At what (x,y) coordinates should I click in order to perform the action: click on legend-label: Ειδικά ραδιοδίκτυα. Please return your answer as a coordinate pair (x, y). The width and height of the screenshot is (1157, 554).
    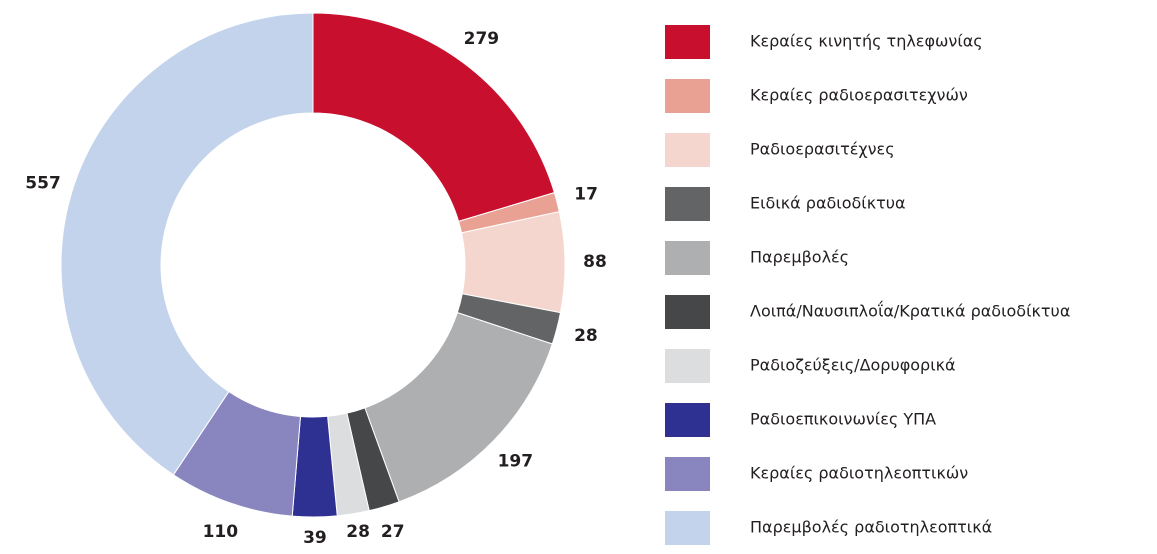
    Looking at the image, I should click on (828, 203).